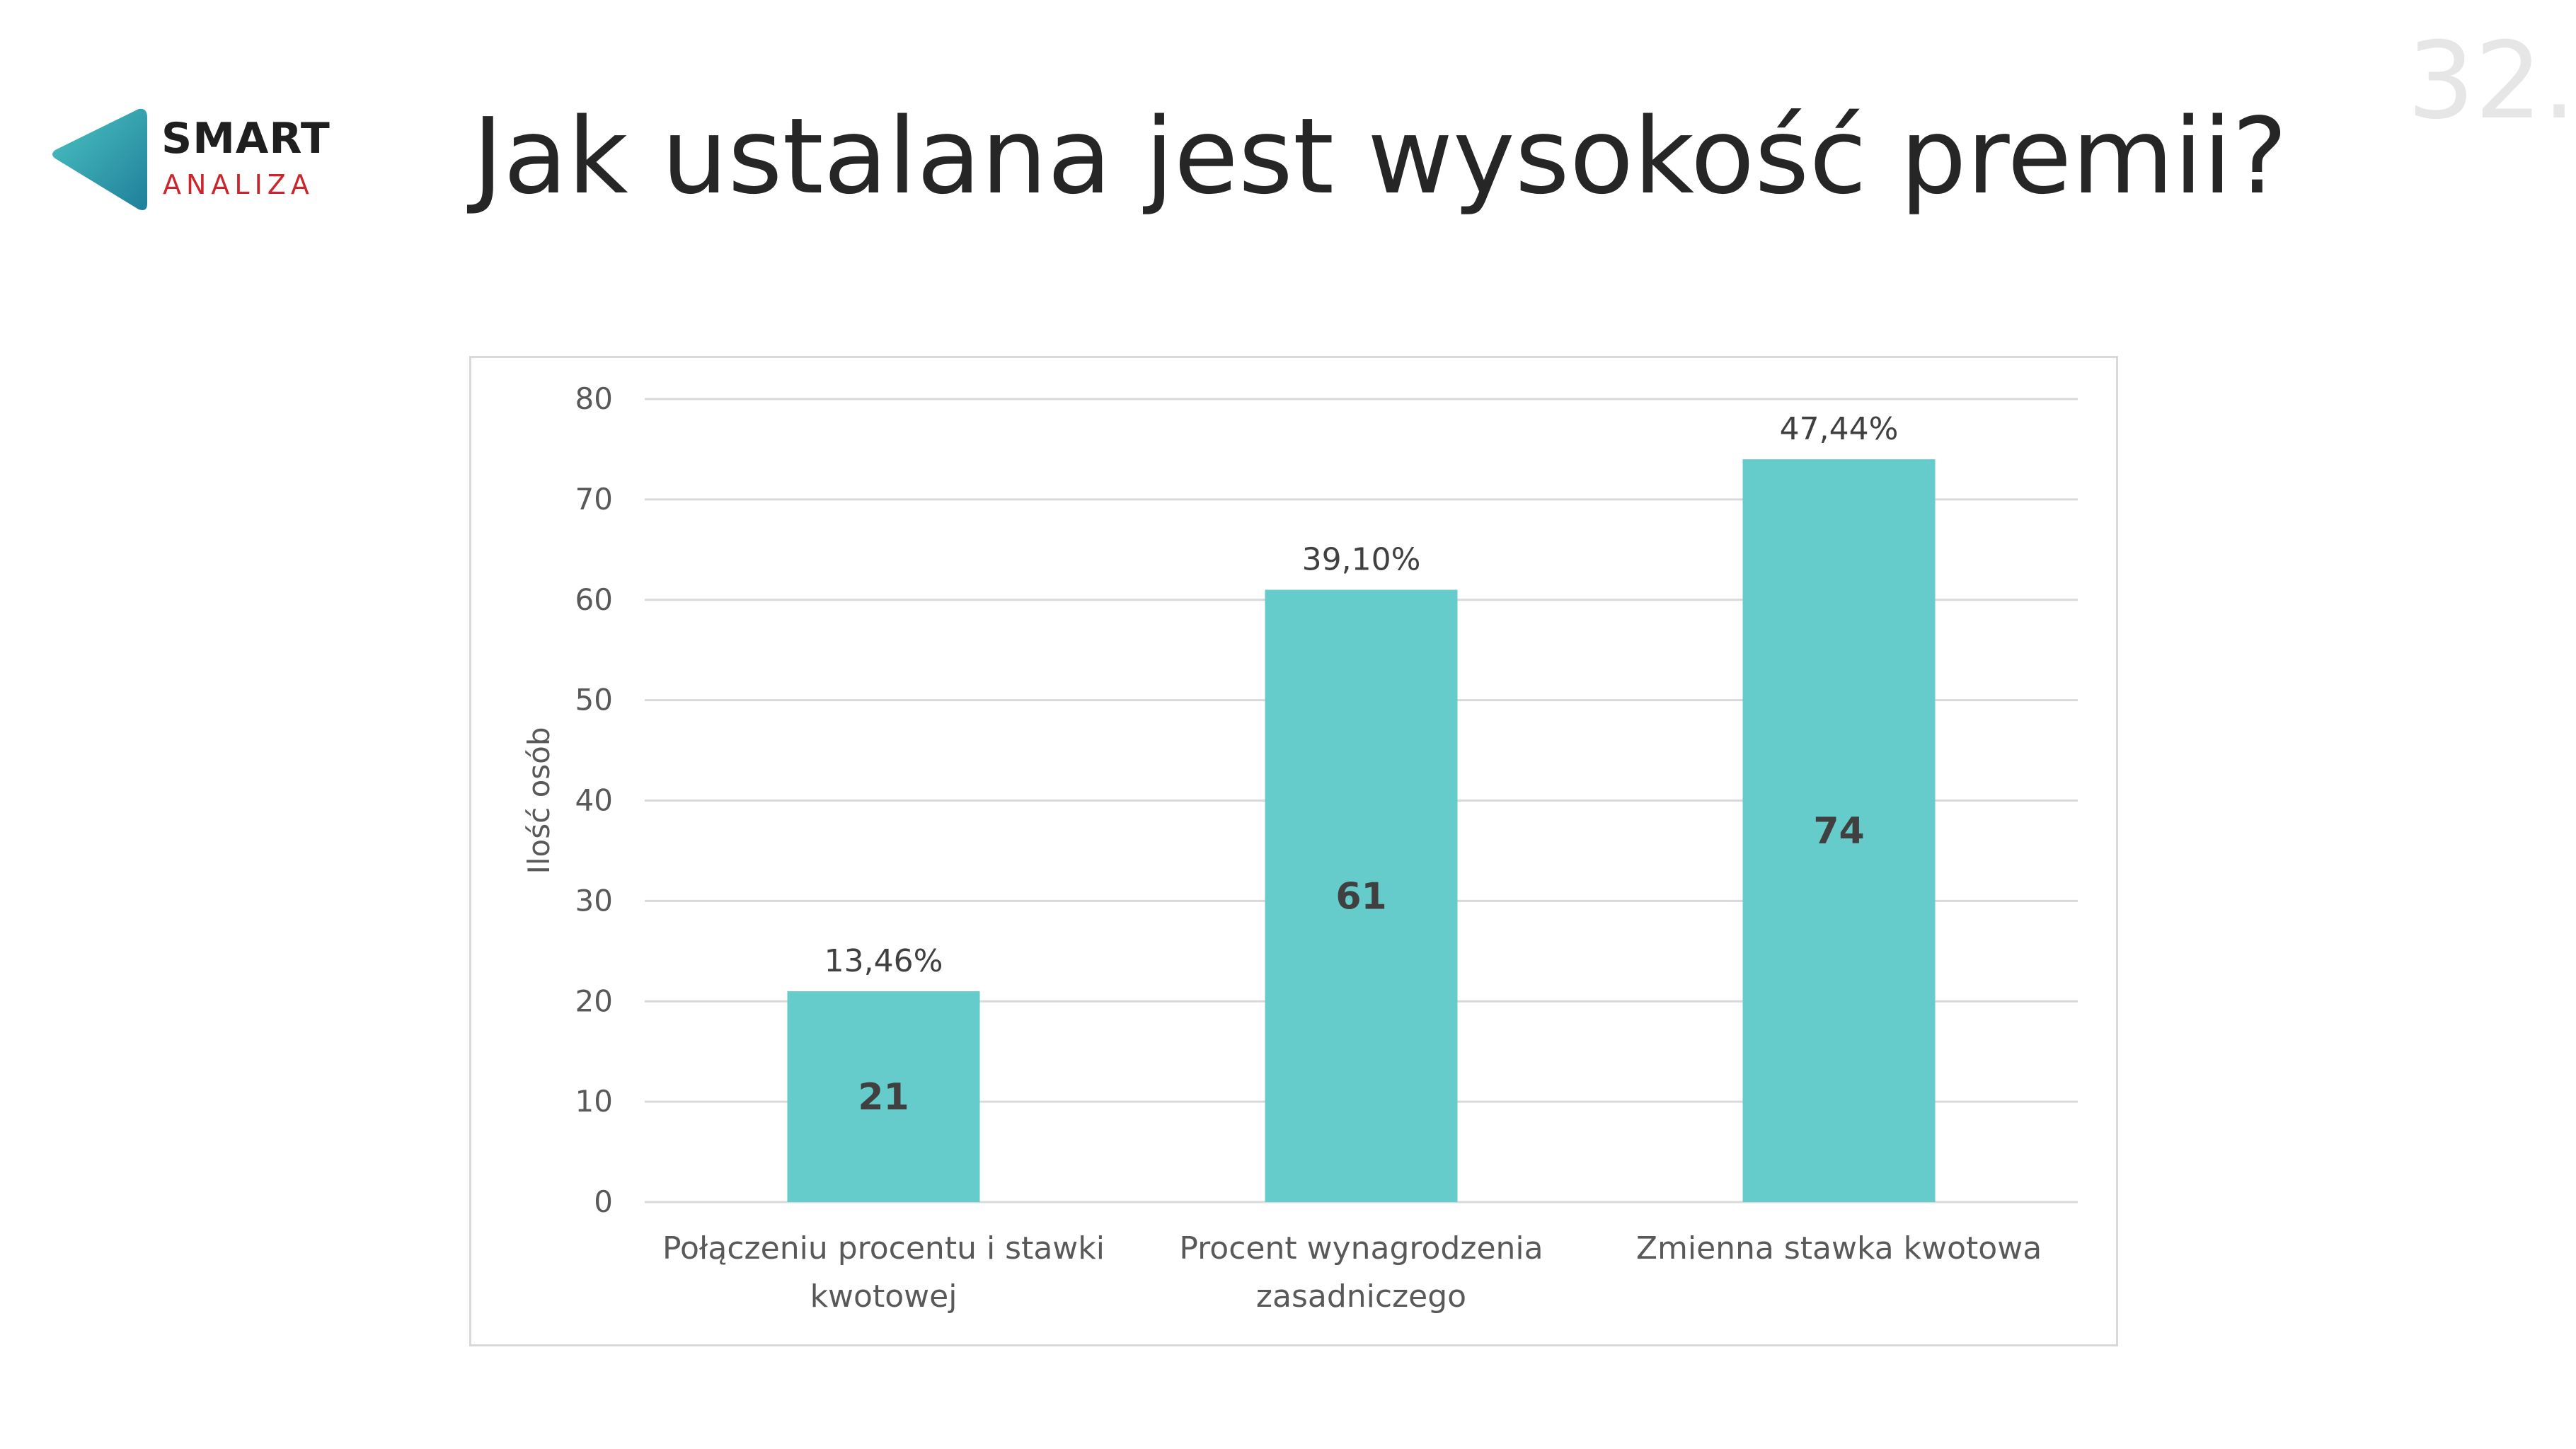 Image resolution: width=2576 pixels, height=1449 pixels. What do you see at coordinates (1839, 429) in the screenshot?
I see `bar-percent-label: 47,44%` at bounding box center [1839, 429].